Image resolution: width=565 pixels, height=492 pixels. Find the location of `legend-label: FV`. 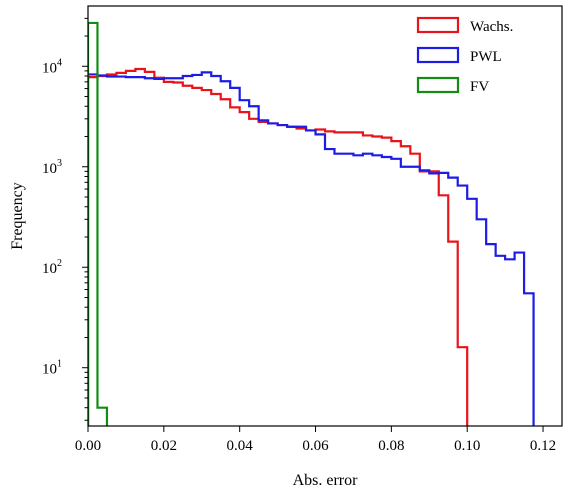

legend-label: FV is located at coordinates (479, 87).